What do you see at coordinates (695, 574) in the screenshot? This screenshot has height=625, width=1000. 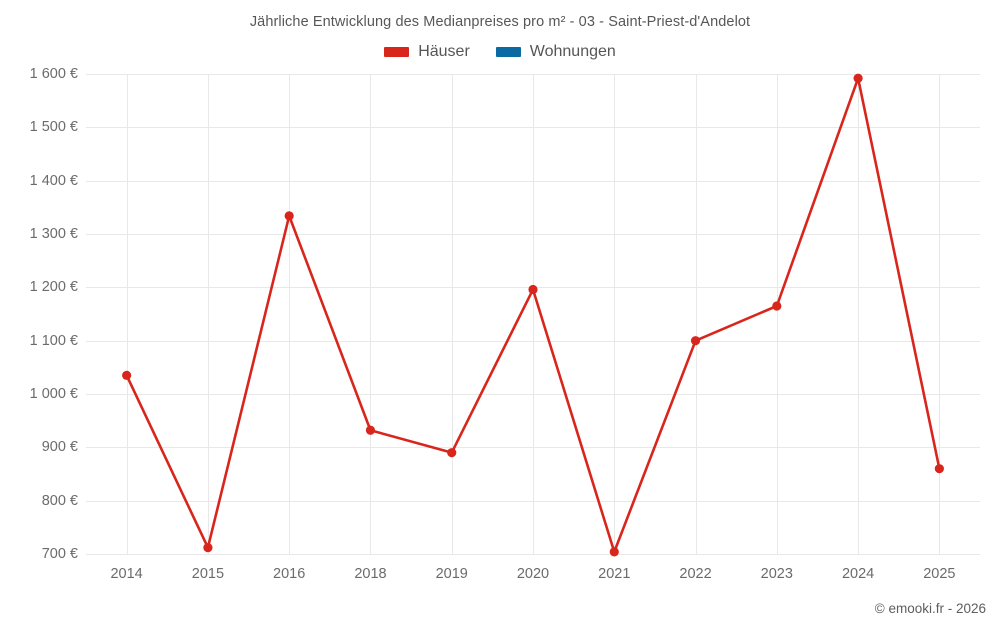 I see `x-axis-tick-label: 2022` at bounding box center [695, 574].